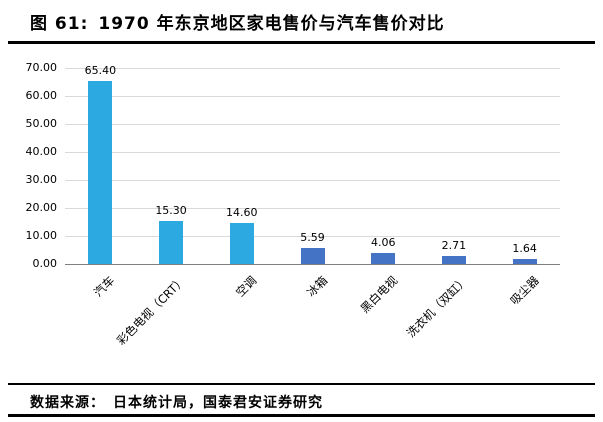  Describe the element at coordinates (171, 211) in the screenshot. I see `bar-value-label: 15.30` at that location.